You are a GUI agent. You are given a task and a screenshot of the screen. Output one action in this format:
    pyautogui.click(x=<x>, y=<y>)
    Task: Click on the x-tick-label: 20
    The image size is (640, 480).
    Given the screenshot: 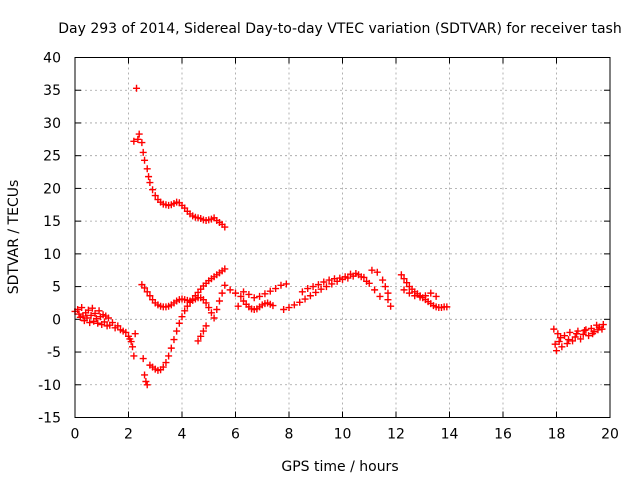 What is the action you would take?
    pyautogui.click(x=610, y=435)
    